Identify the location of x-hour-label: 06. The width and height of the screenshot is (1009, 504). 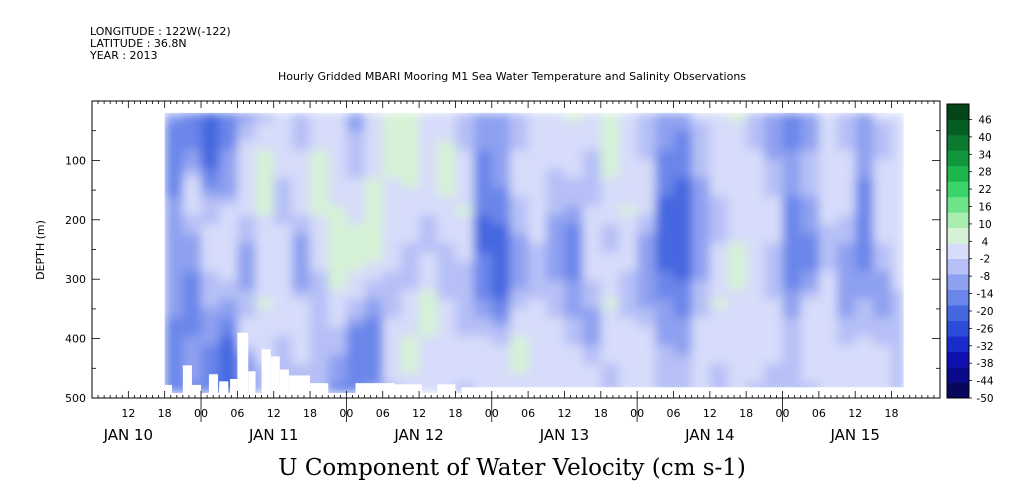
(237, 413).